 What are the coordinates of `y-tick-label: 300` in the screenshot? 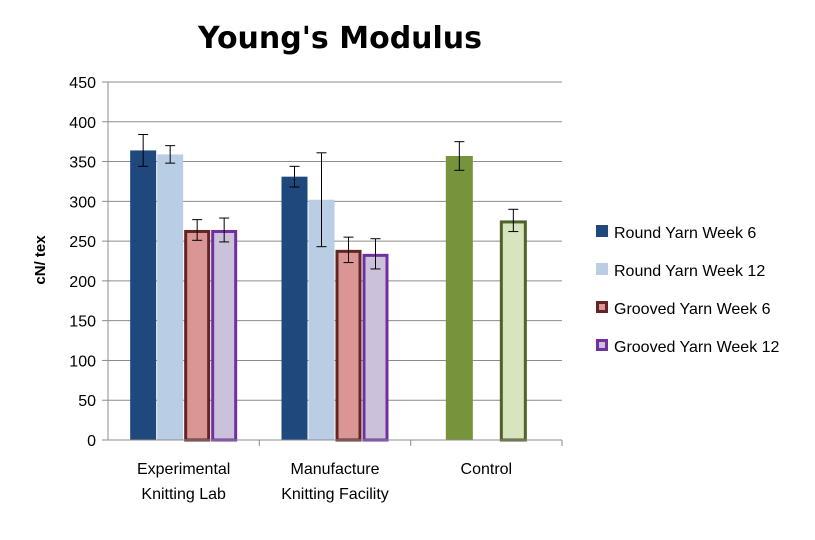 It's located at (82, 202).